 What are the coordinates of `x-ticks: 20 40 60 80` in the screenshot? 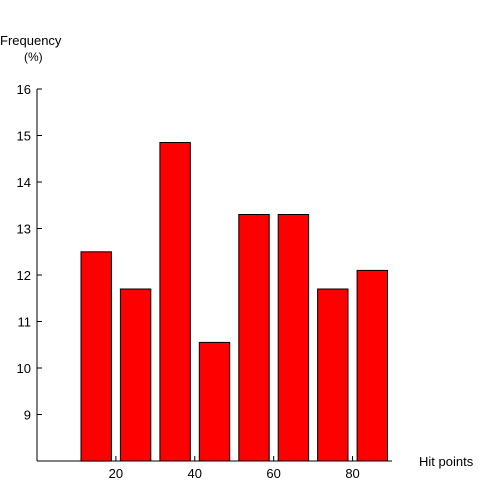 It's located at (234, 468).